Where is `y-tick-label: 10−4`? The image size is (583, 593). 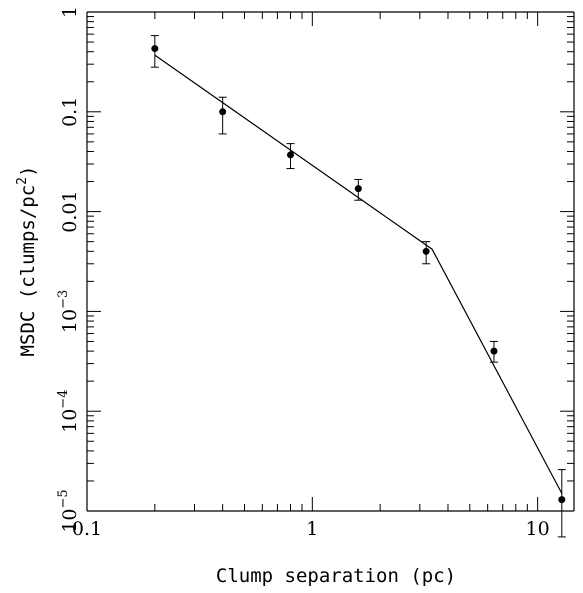 y-tick-label: 10−4 is located at coordinates (68, 411).